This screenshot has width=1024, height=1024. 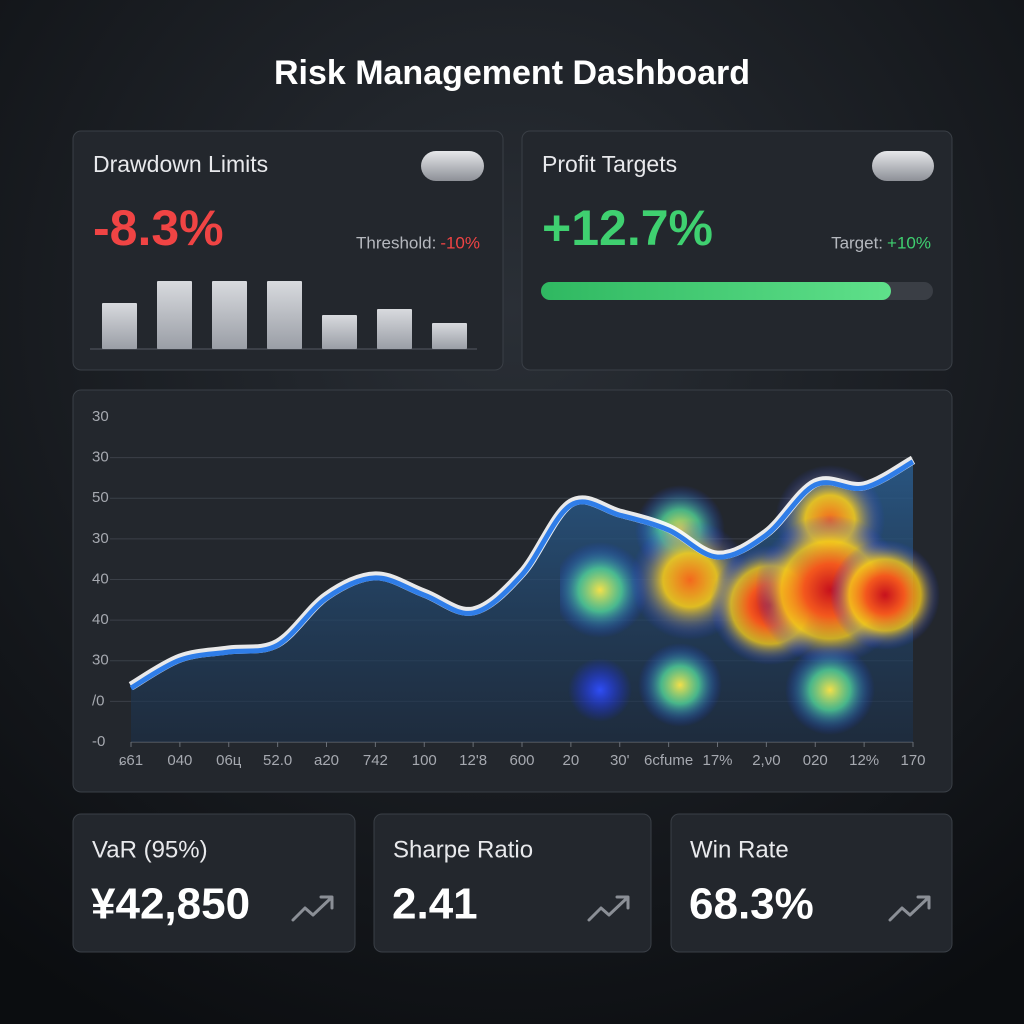 I want to click on x-tick-label: 12%, so click(x=864, y=760).